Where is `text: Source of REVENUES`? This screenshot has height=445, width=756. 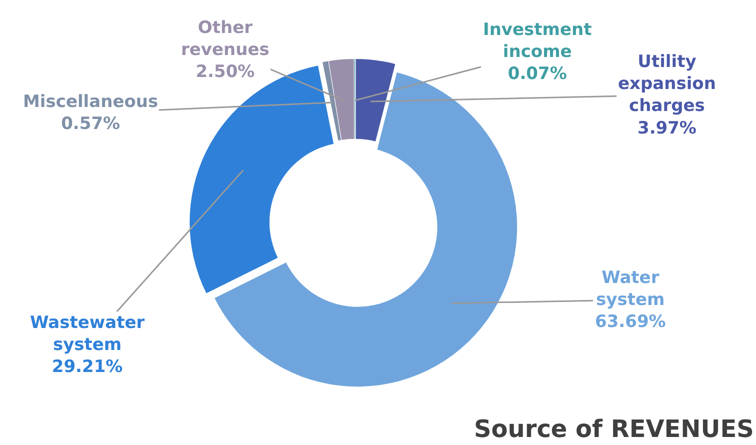 text: Source of REVENUES is located at coordinates (614, 429).